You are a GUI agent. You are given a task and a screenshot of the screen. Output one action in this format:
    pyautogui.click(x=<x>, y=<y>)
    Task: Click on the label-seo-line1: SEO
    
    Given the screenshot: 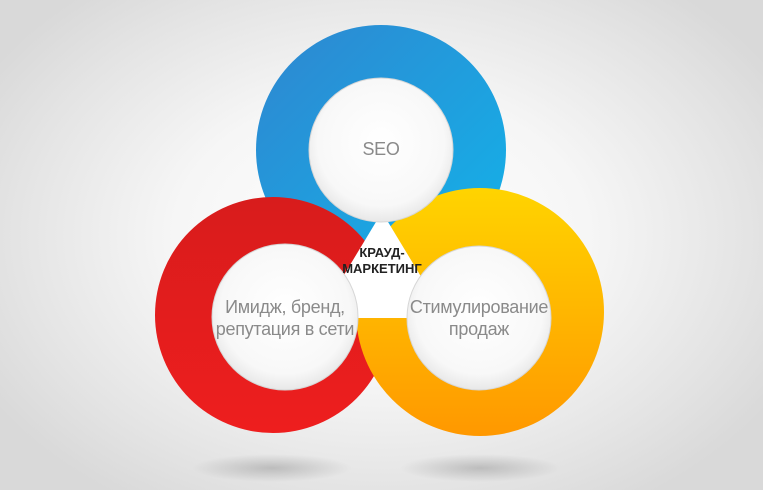 What is the action you would take?
    pyautogui.click(x=381, y=149)
    